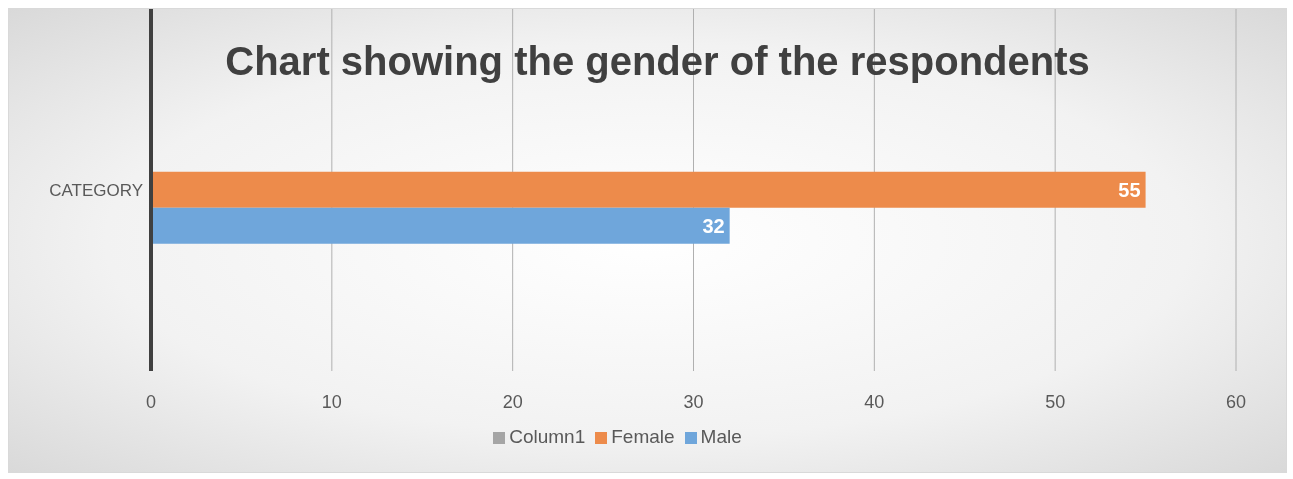 The width and height of the screenshot is (1293, 479). What do you see at coordinates (657, 61) in the screenshot?
I see `chart-title: Chart showing the gender of the respondents` at bounding box center [657, 61].